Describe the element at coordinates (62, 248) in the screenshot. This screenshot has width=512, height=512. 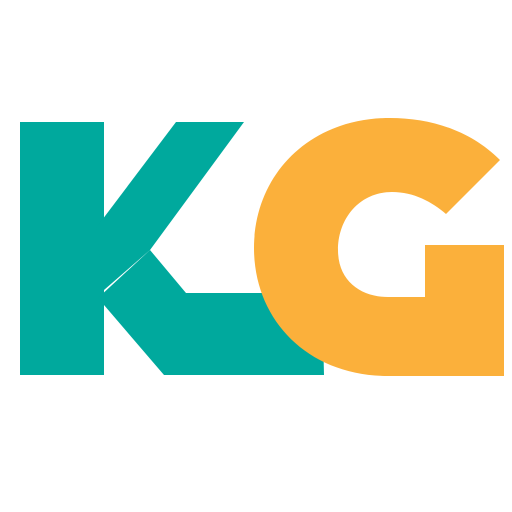
I see `letter-k-stem` at that location.